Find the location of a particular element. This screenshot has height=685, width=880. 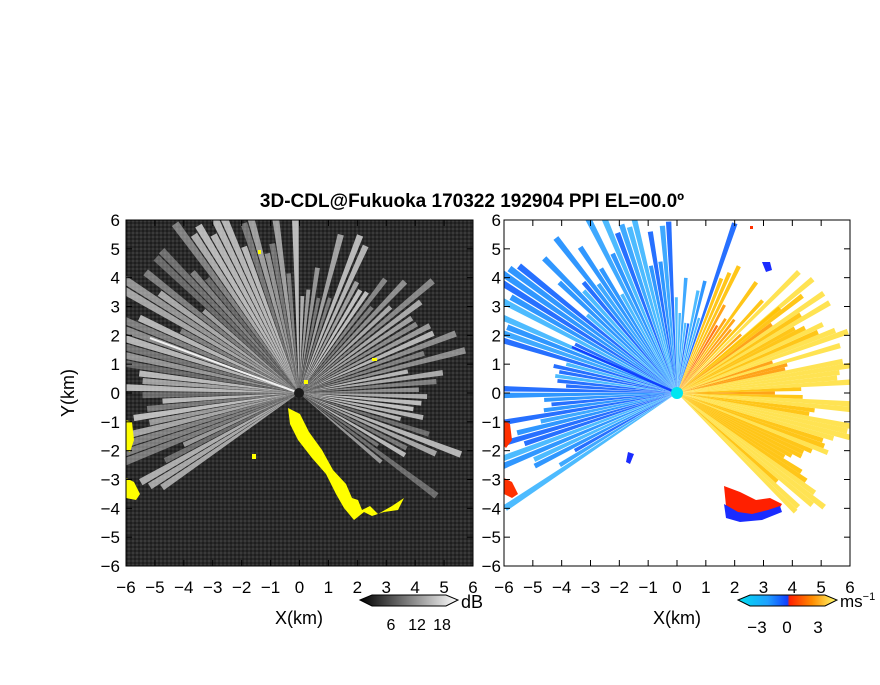

left-ytick-label: 6 is located at coordinates (115, 220).